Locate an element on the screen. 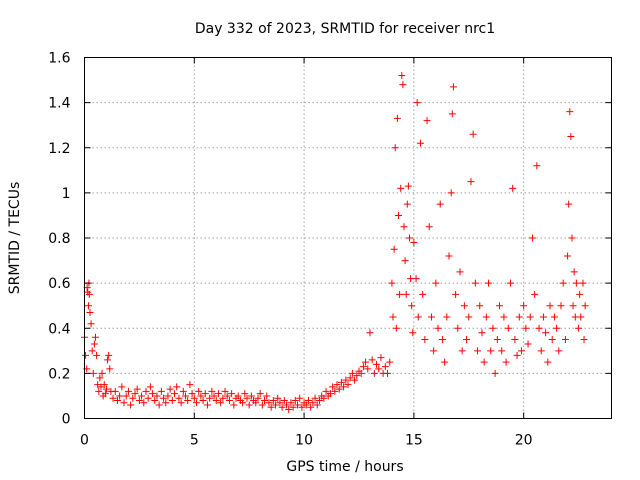 This screenshot has height=480, width=640. y-tick-label: 0 is located at coordinates (66, 420).